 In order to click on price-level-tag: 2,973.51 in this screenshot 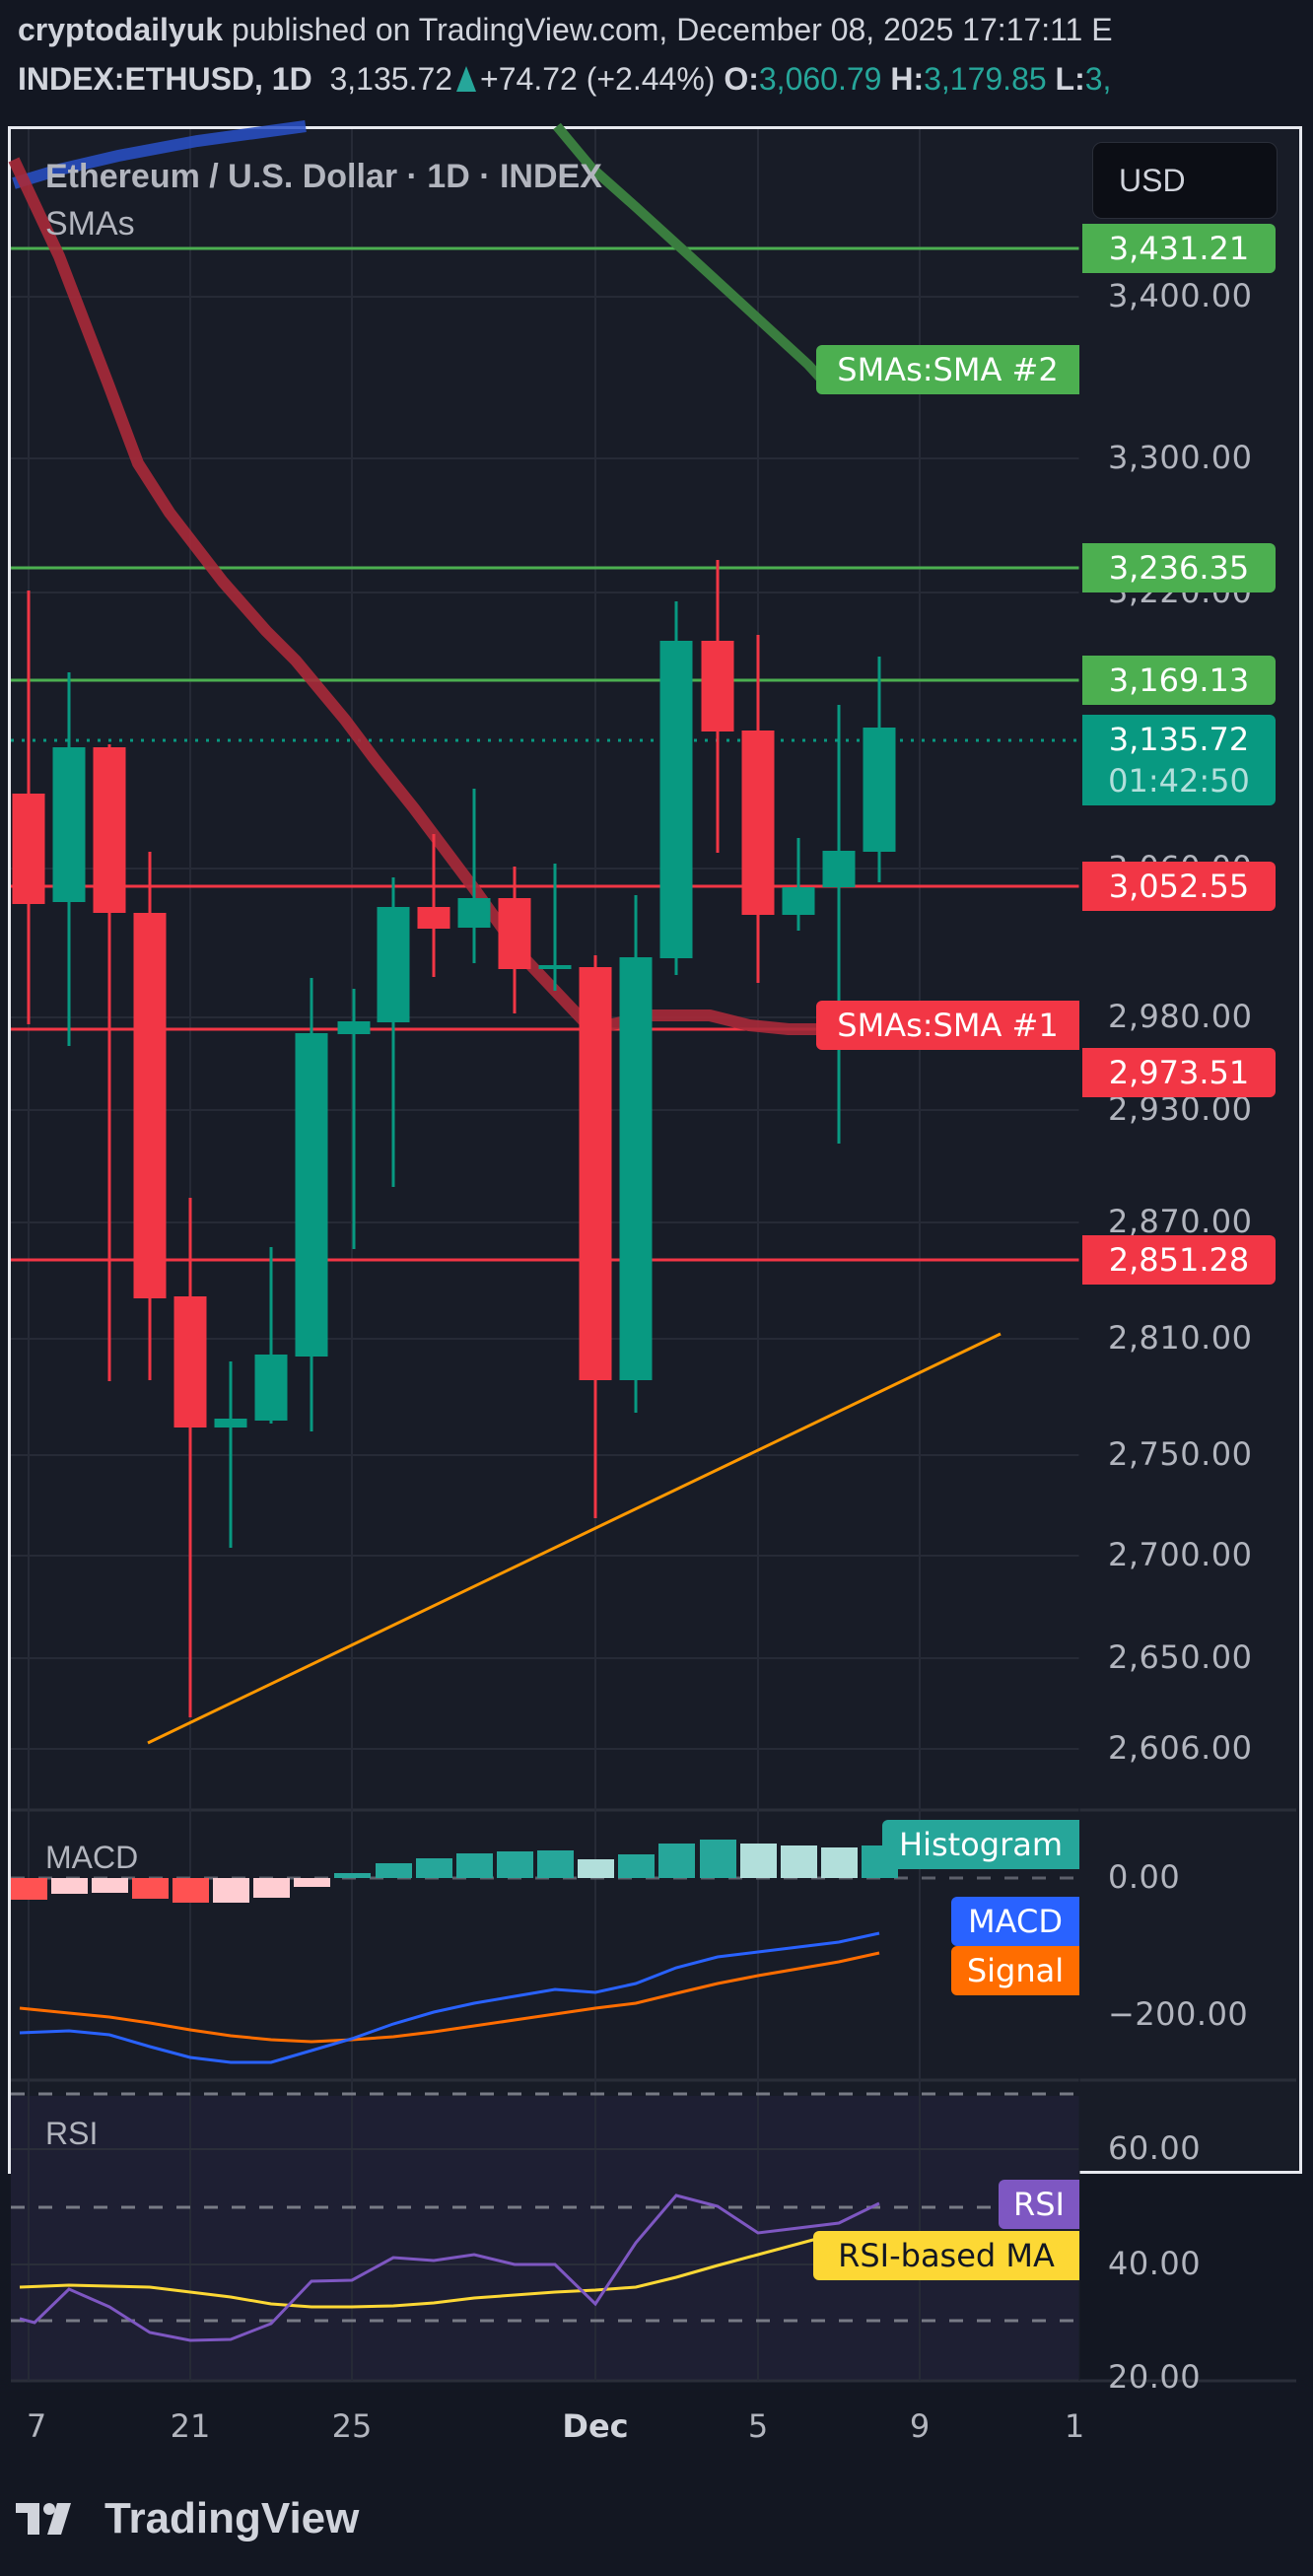, I will do `click(1179, 1073)`.